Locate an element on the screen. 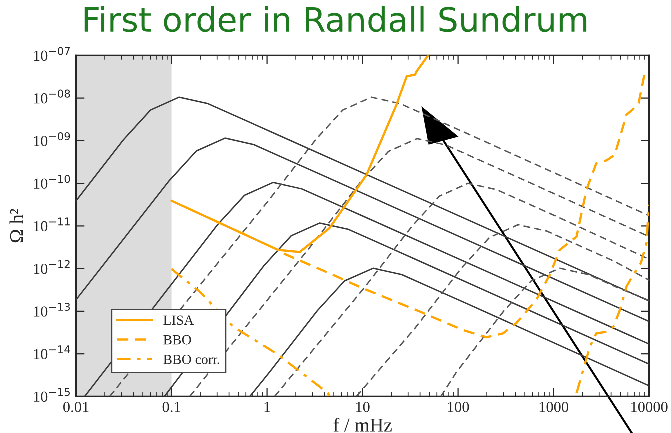 The width and height of the screenshot is (671, 433). y-axis-title: Ω h² is located at coordinates (17, 226).